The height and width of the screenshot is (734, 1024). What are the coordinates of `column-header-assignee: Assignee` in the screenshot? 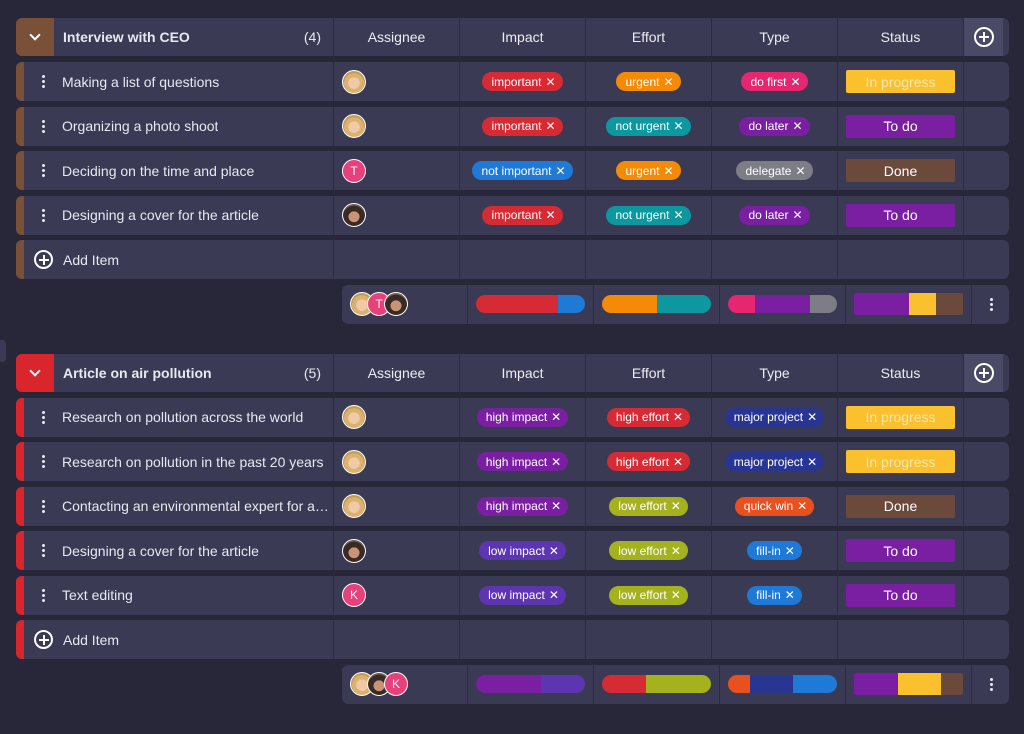 It's located at (397, 37).